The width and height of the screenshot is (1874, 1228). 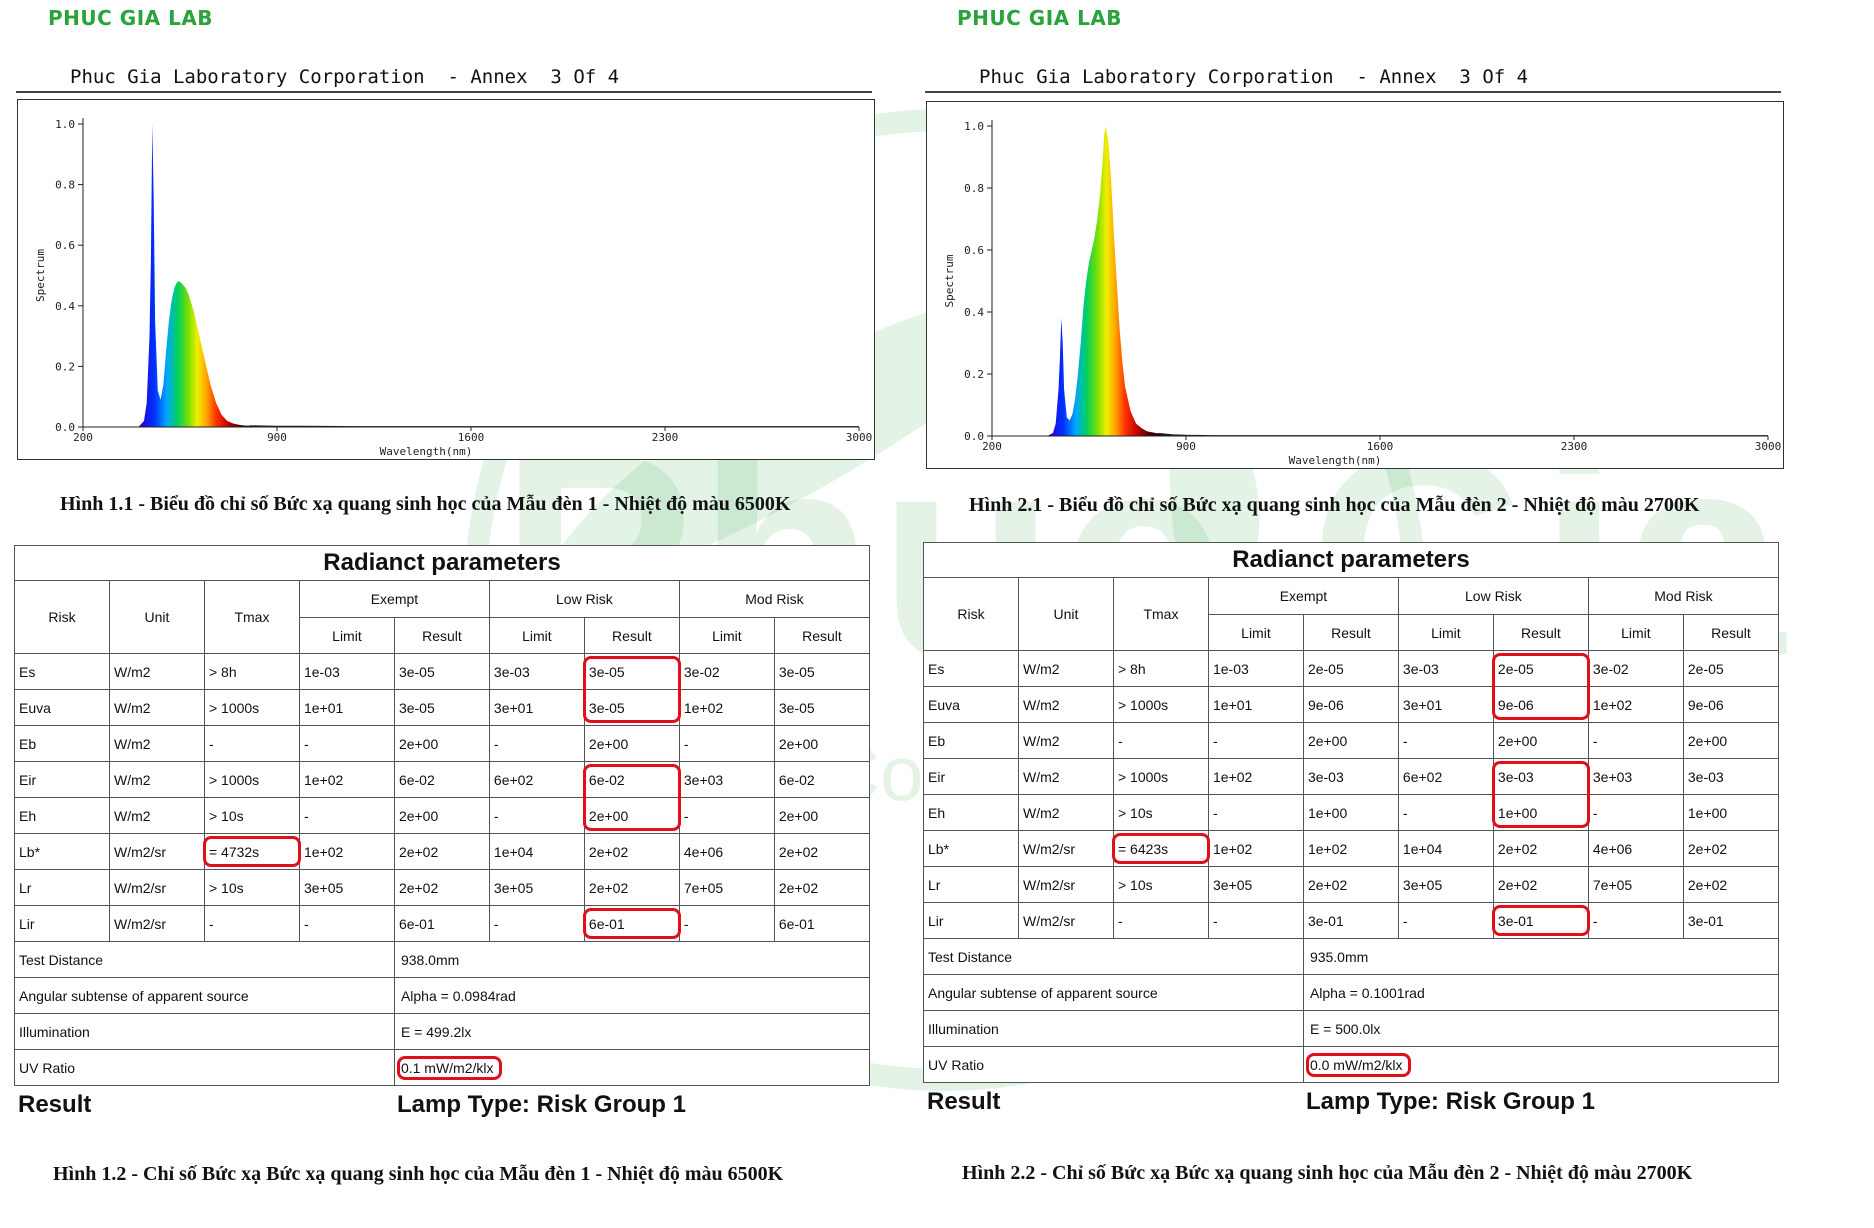 I want to click on header-unit: Unit, so click(x=156, y=617).